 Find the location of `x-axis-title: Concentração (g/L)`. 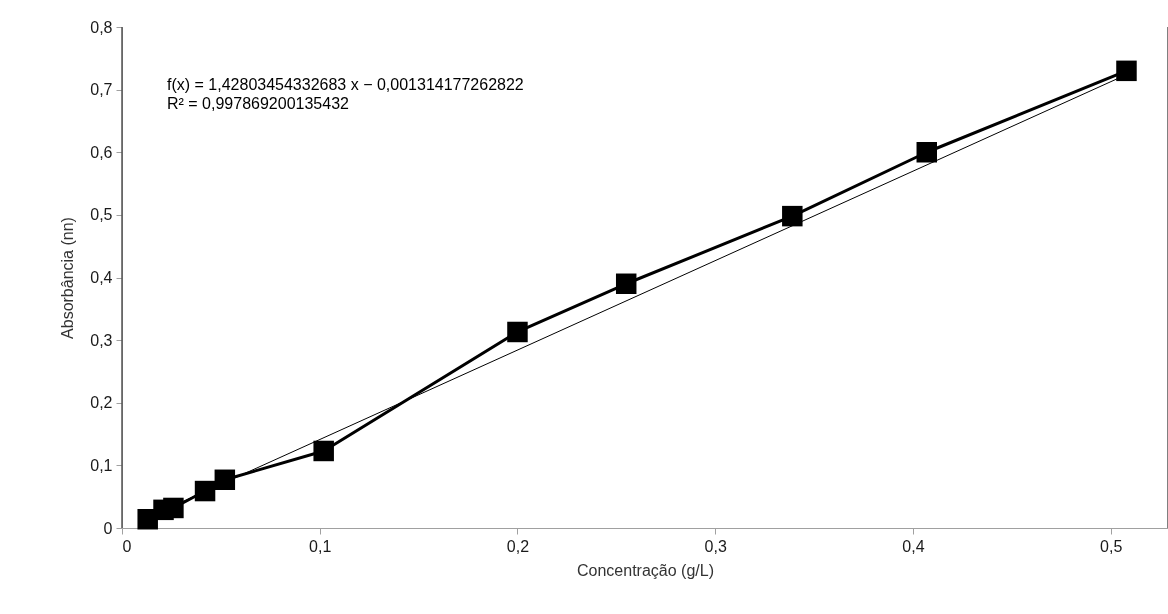

x-axis-title: Concentração (g/L) is located at coordinates (645, 570).